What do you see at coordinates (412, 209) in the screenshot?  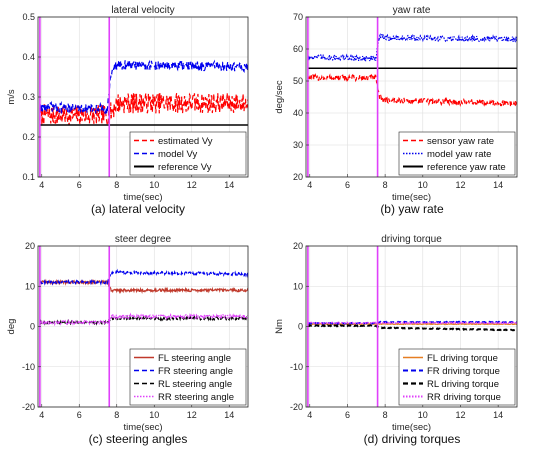 I see `figure-caption: (b) yaw rate` at bounding box center [412, 209].